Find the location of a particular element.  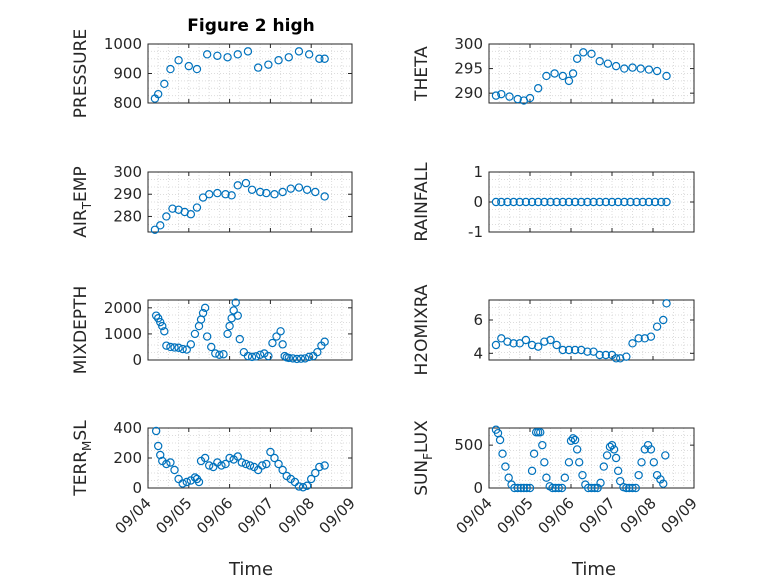

panel-theta: 290 295 300 THETA is located at coordinates (553, 70).